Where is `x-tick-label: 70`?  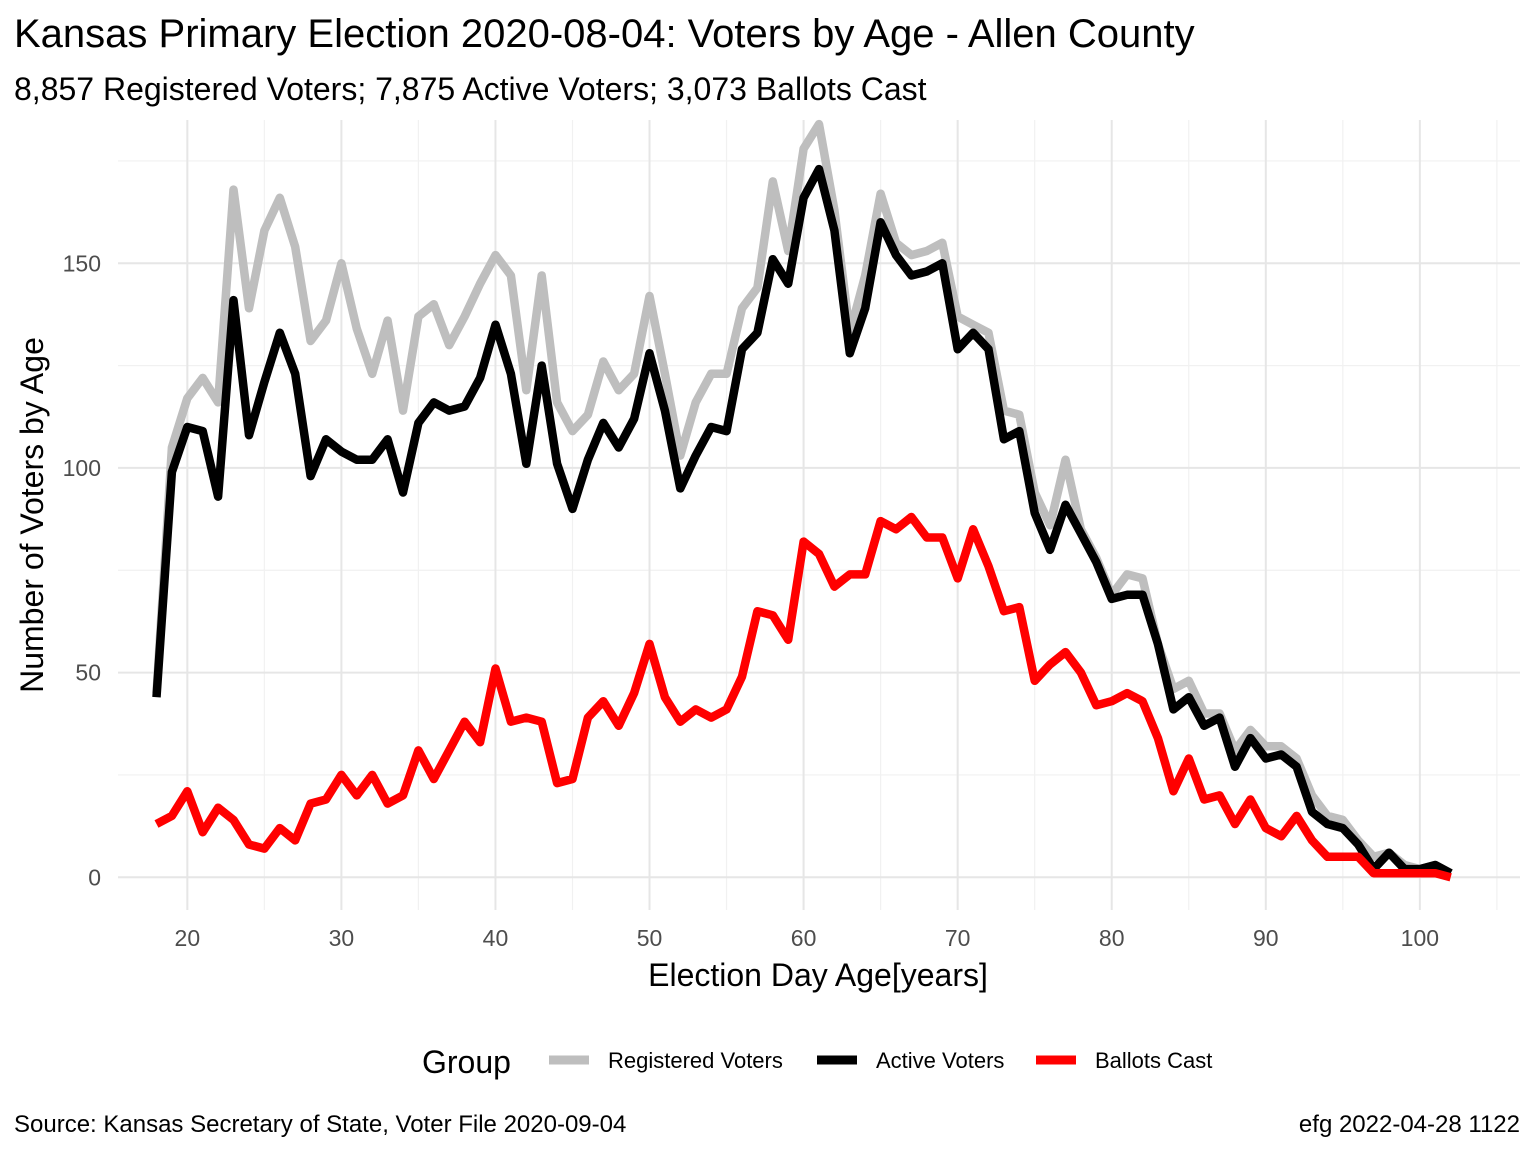 x-tick-label: 70 is located at coordinates (958, 938).